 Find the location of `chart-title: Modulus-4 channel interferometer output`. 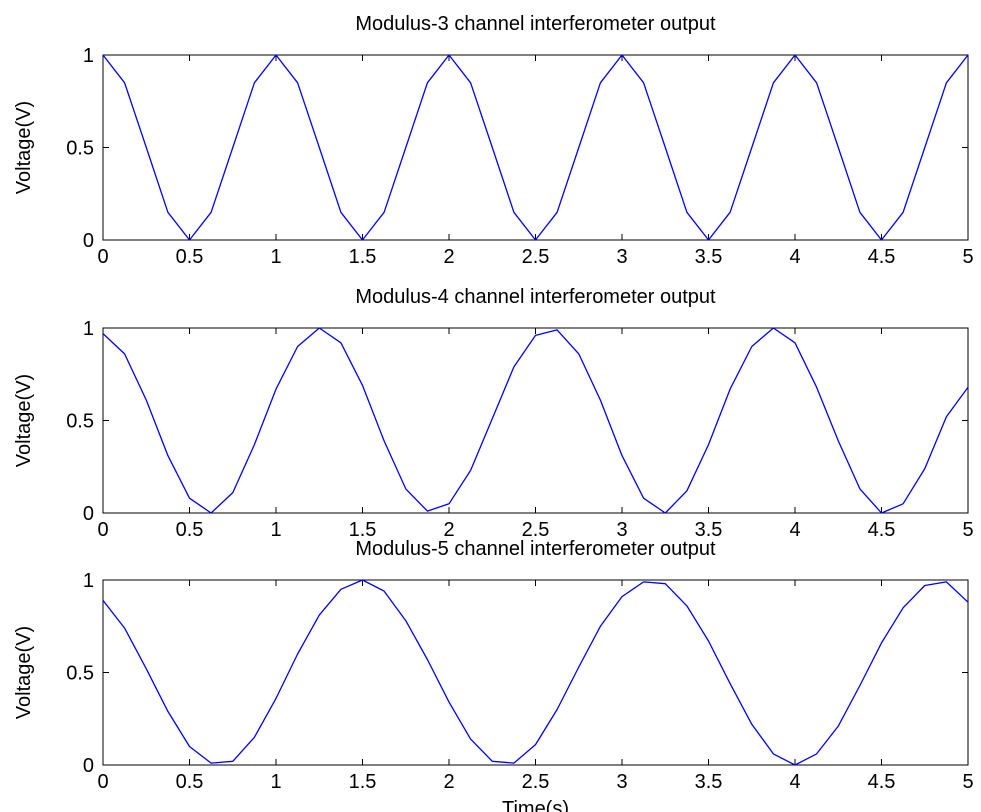

chart-title: Modulus-4 channel interferometer output is located at coordinates (535, 297).